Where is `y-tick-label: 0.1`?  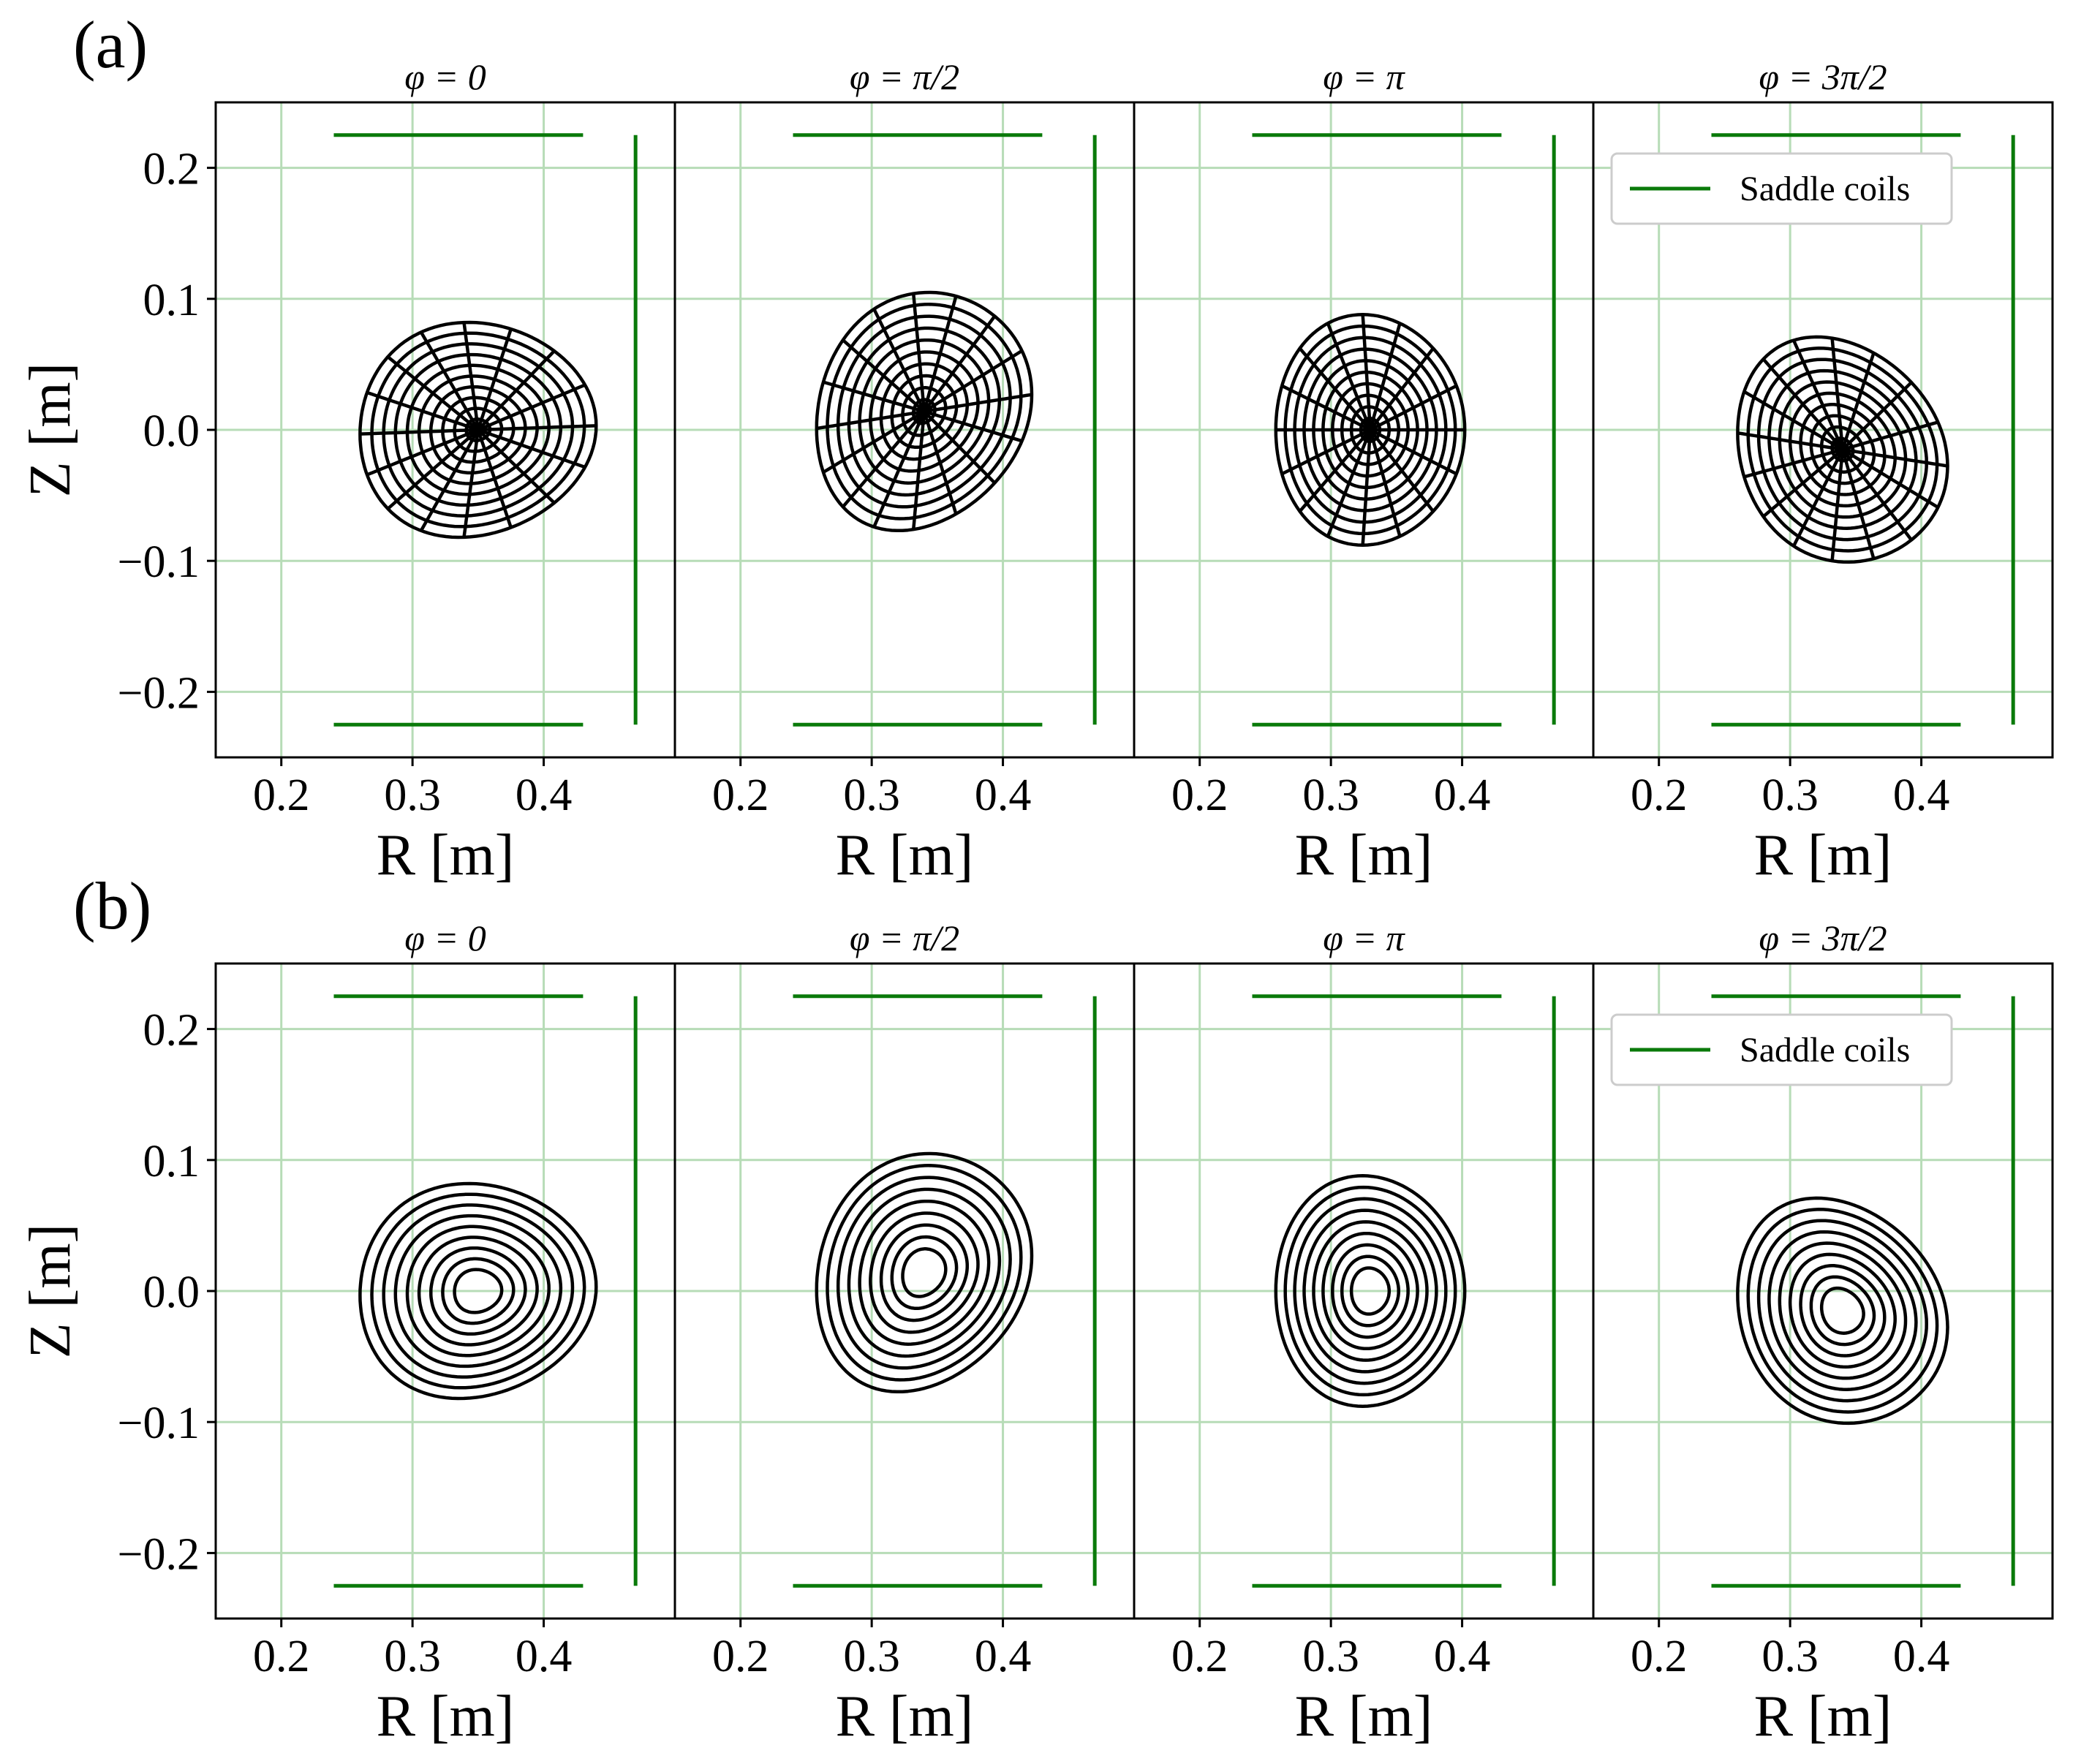
y-tick-label: 0.1 is located at coordinates (171, 301).